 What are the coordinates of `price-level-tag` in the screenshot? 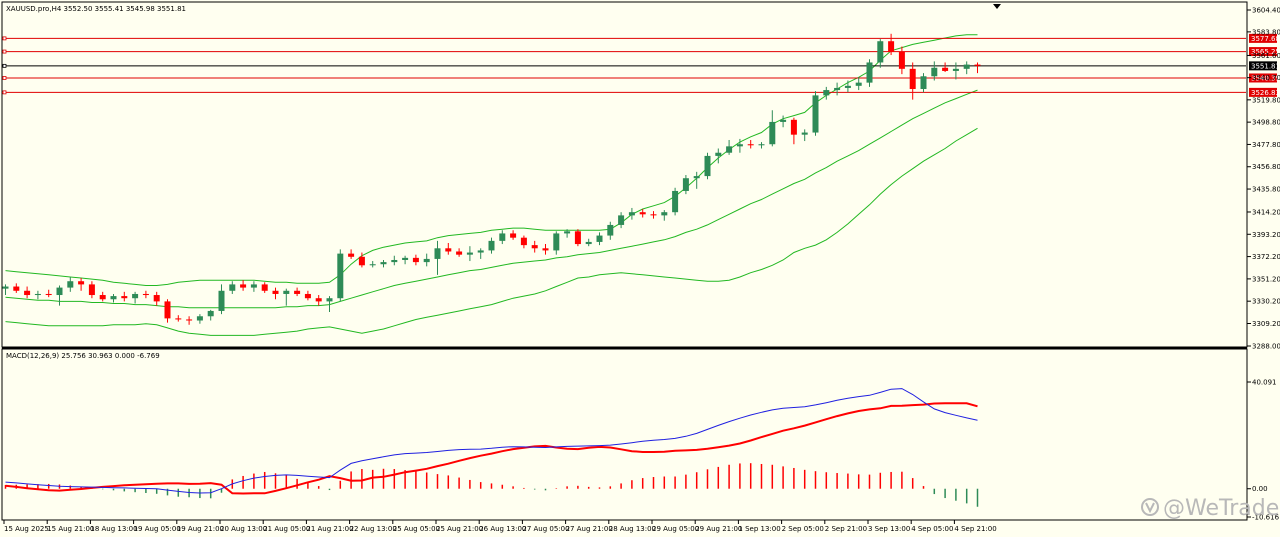 It's located at (1263, 78).